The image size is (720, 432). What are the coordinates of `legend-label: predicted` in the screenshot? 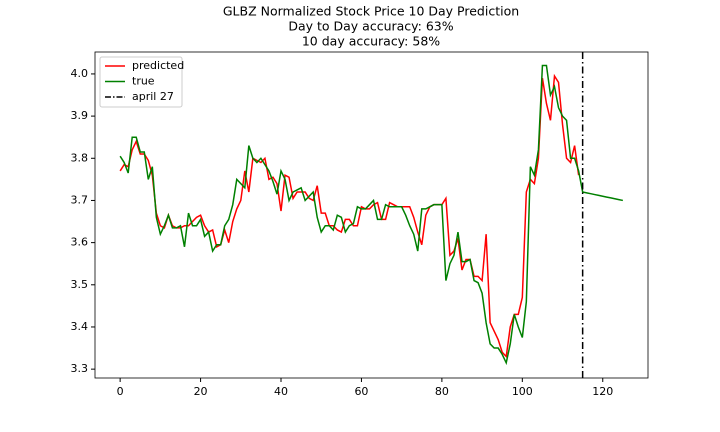 It's located at (158, 65).